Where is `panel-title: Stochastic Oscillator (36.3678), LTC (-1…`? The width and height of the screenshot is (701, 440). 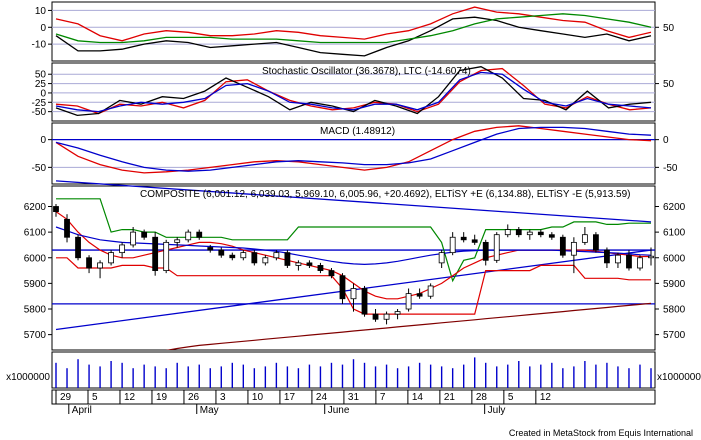 panel-title: Stochastic Oscillator (36.3678), LTC (-1… is located at coordinates (366, 71).